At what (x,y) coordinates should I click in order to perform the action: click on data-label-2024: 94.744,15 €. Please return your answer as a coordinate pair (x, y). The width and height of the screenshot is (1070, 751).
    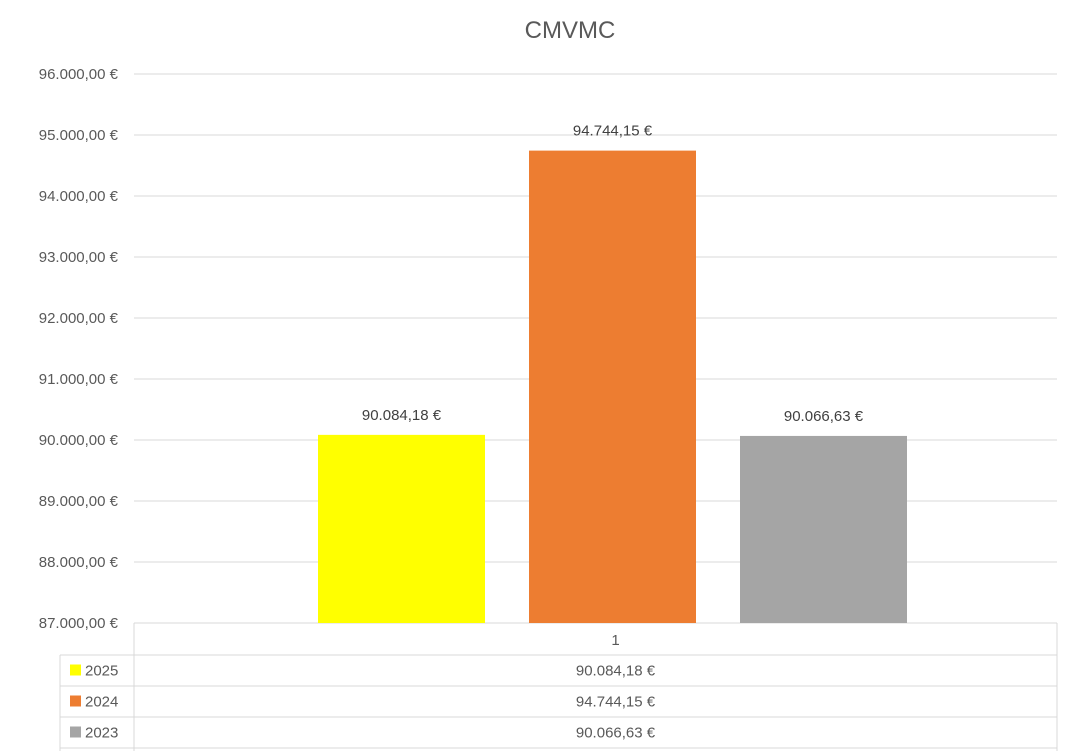
    Looking at the image, I should click on (613, 131).